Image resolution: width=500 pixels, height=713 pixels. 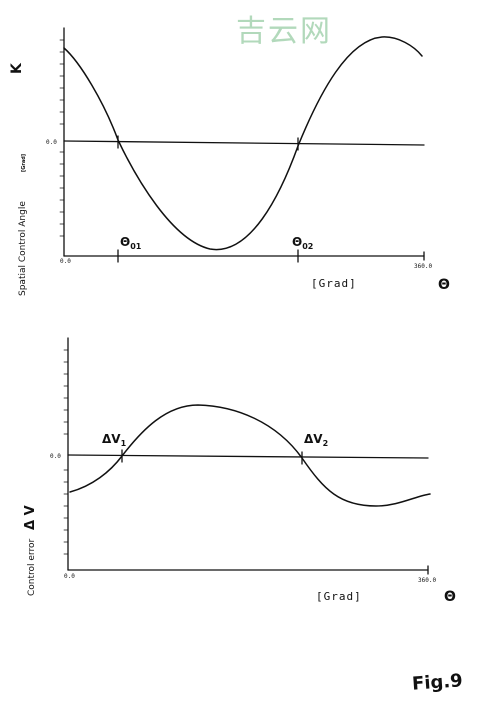 I want to click on bottom-y-symbol: Δ V, so click(x=30, y=517).